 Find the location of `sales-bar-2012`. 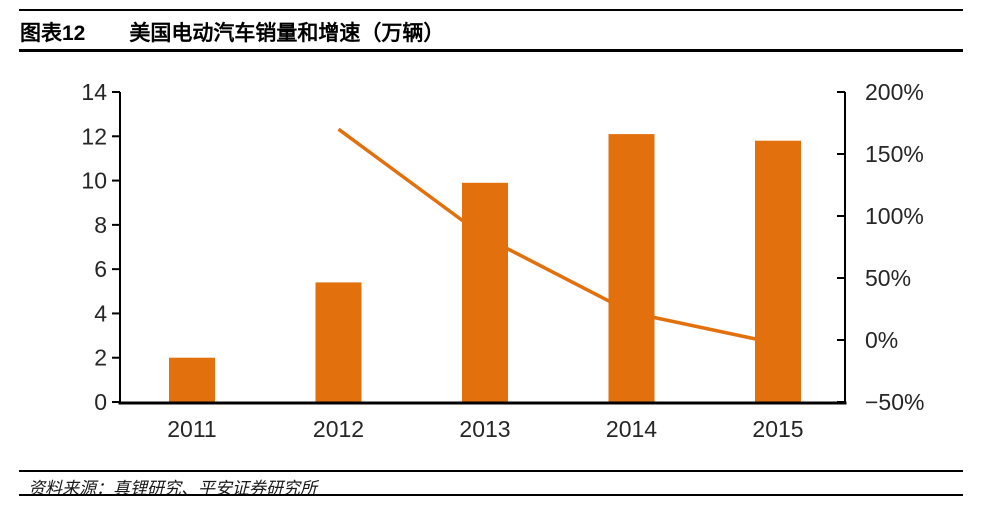

sales-bar-2012 is located at coordinates (338, 342).